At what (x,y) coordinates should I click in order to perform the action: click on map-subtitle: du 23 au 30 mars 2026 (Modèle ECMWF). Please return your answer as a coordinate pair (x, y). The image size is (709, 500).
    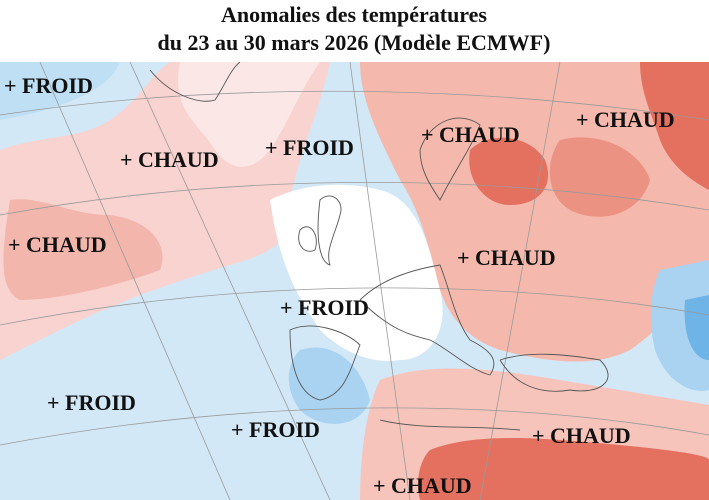
    Looking at the image, I should click on (354, 42).